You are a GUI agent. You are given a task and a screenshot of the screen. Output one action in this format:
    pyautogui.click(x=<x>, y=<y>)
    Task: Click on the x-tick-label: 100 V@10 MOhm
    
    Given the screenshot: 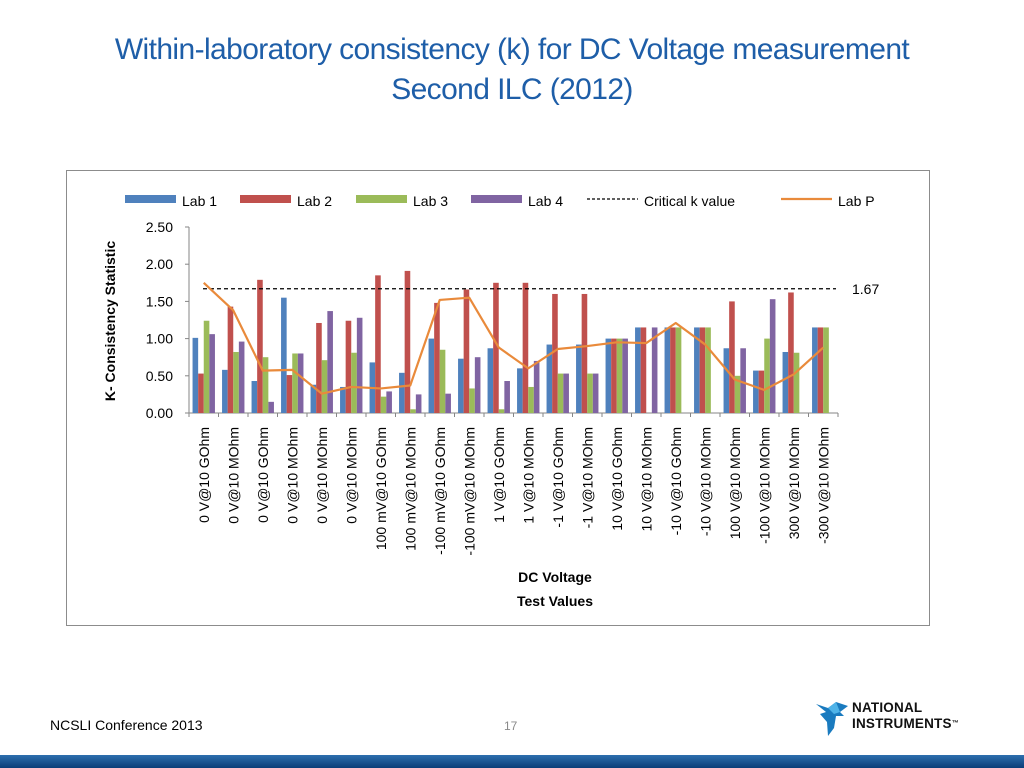 What is the action you would take?
    pyautogui.click(x=735, y=483)
    